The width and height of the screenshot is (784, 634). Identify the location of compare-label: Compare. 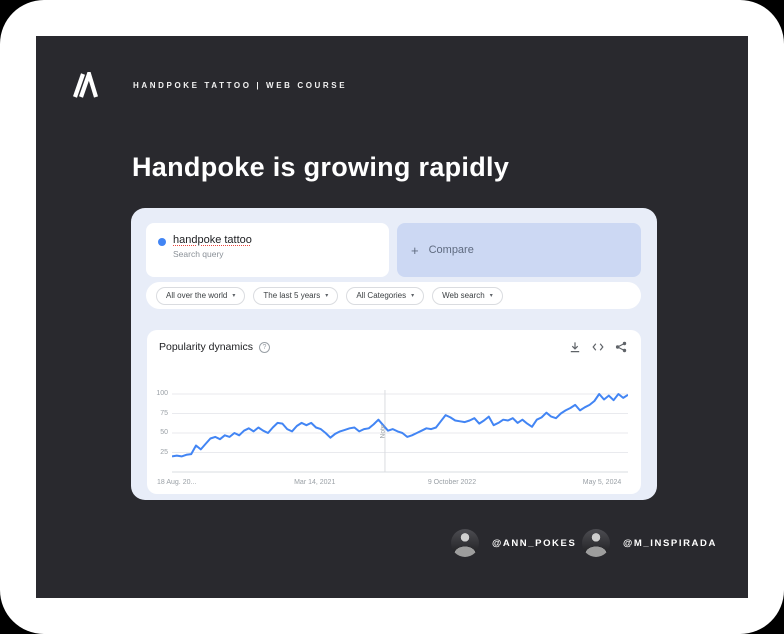
(451, 250).